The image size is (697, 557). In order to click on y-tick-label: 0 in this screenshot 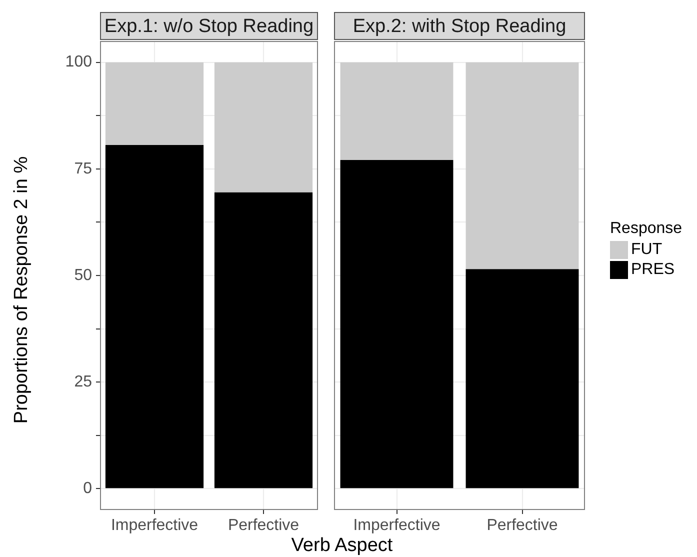, I will do `click(87, 489)`.